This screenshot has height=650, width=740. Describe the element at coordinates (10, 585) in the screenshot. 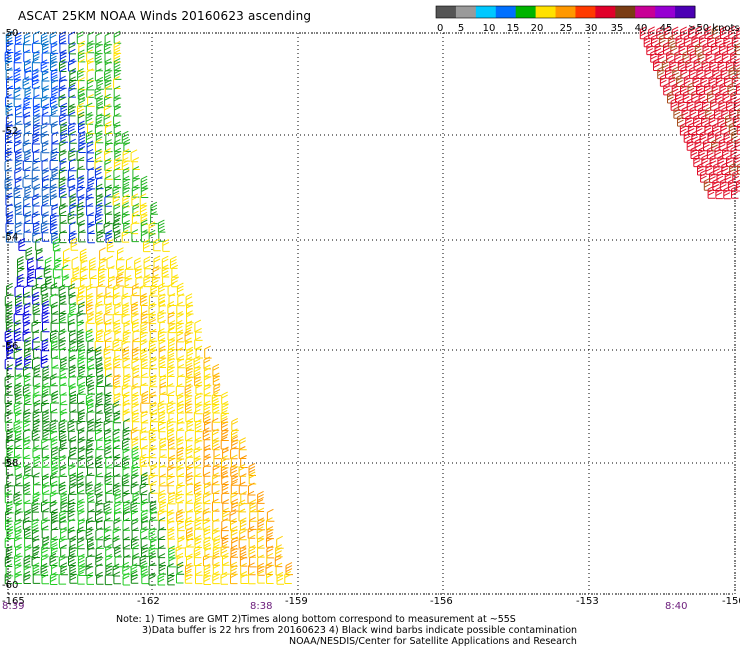

I see `latitude-label: -60` at that location.